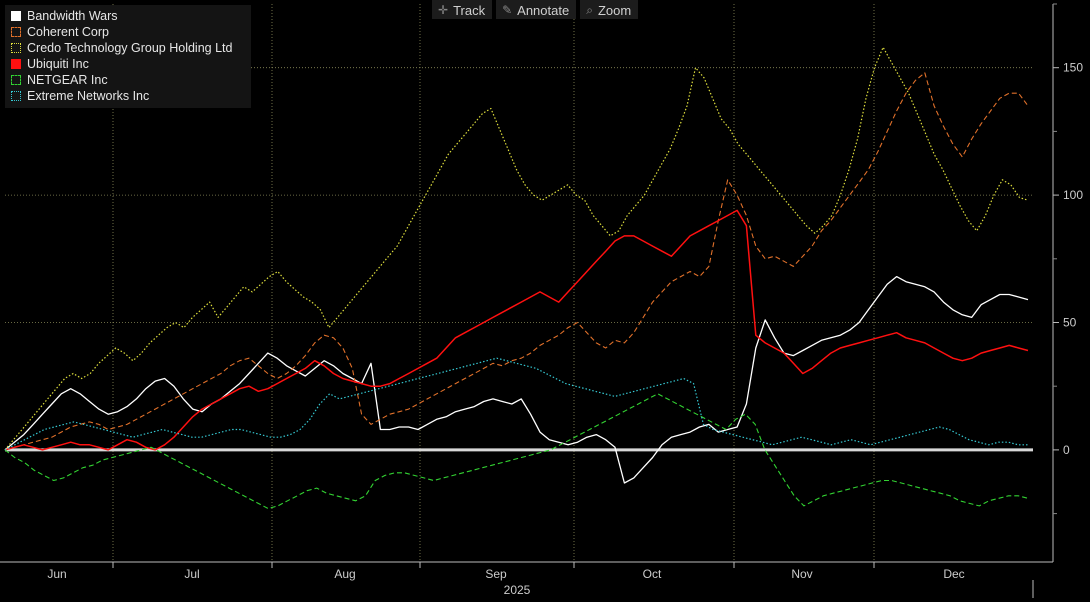 The height and width of the screenshot is (602, 1090). I want to click on track-label: Track, so click(469, 10).